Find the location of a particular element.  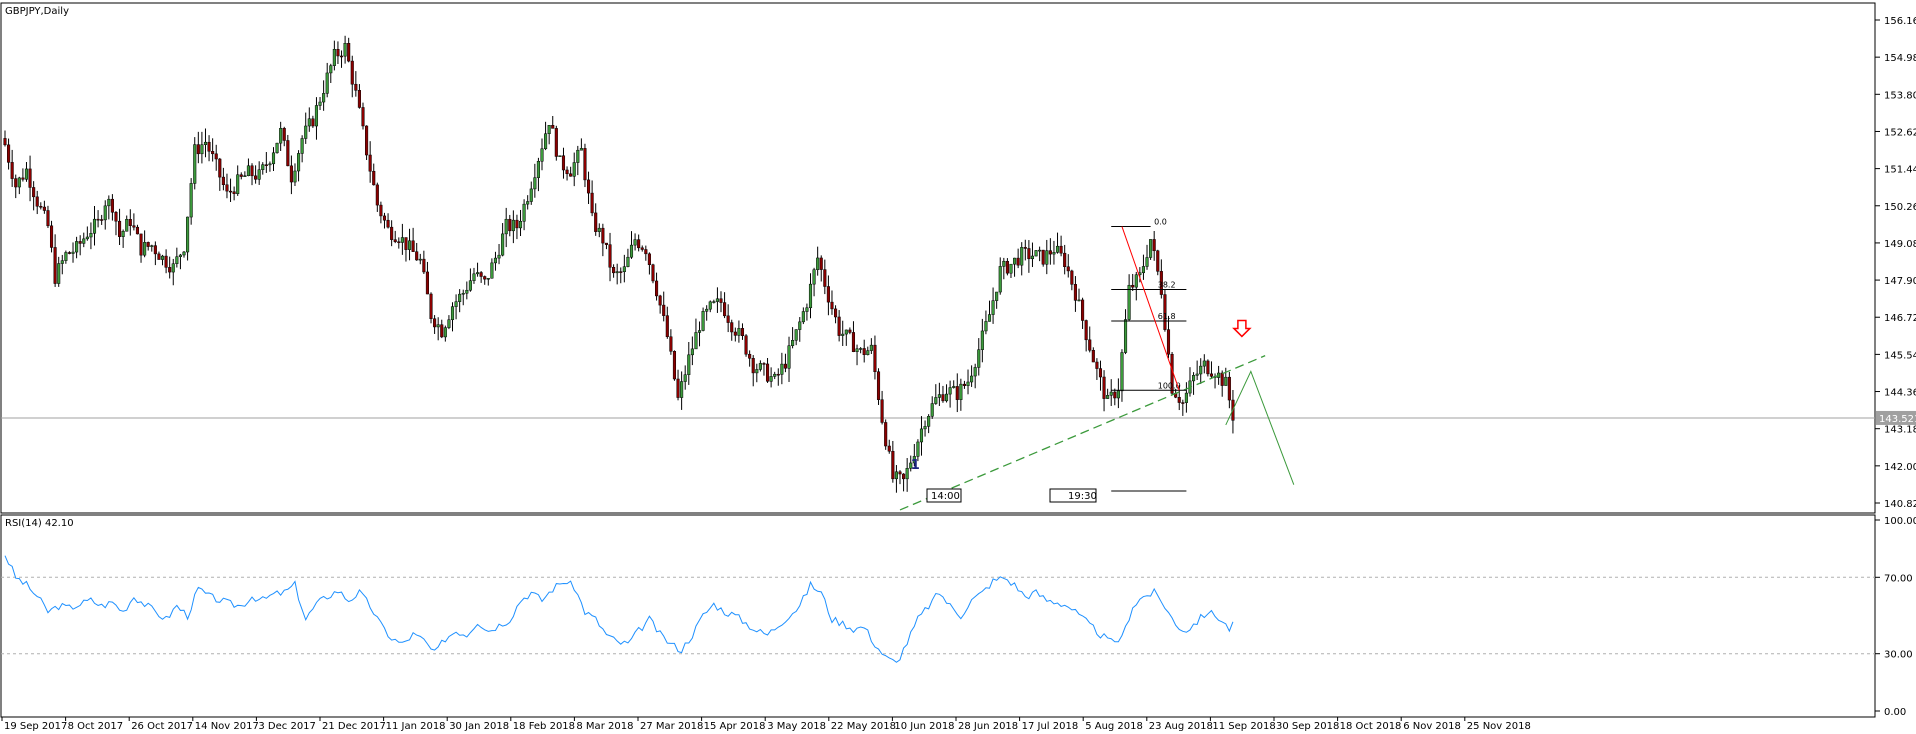

date-tick-label: 5 Aug 2018 is located at coordinates (1114, 726).